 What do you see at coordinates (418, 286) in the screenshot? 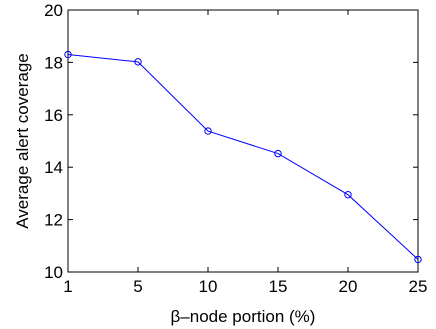
I see `x-tick-label: 25` at bounding box center [418, 286].